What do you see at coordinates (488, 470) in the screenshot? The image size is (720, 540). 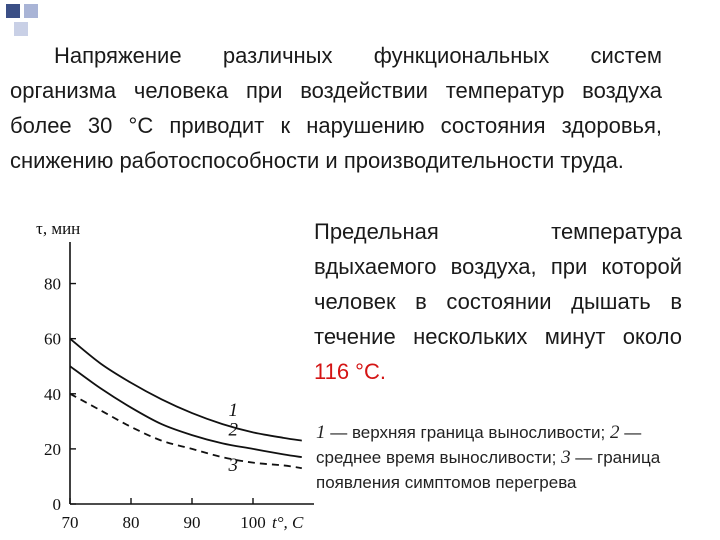 I see `legend-text-3: — граница появления симптомов перегрева` at bounding box center [488, 470].